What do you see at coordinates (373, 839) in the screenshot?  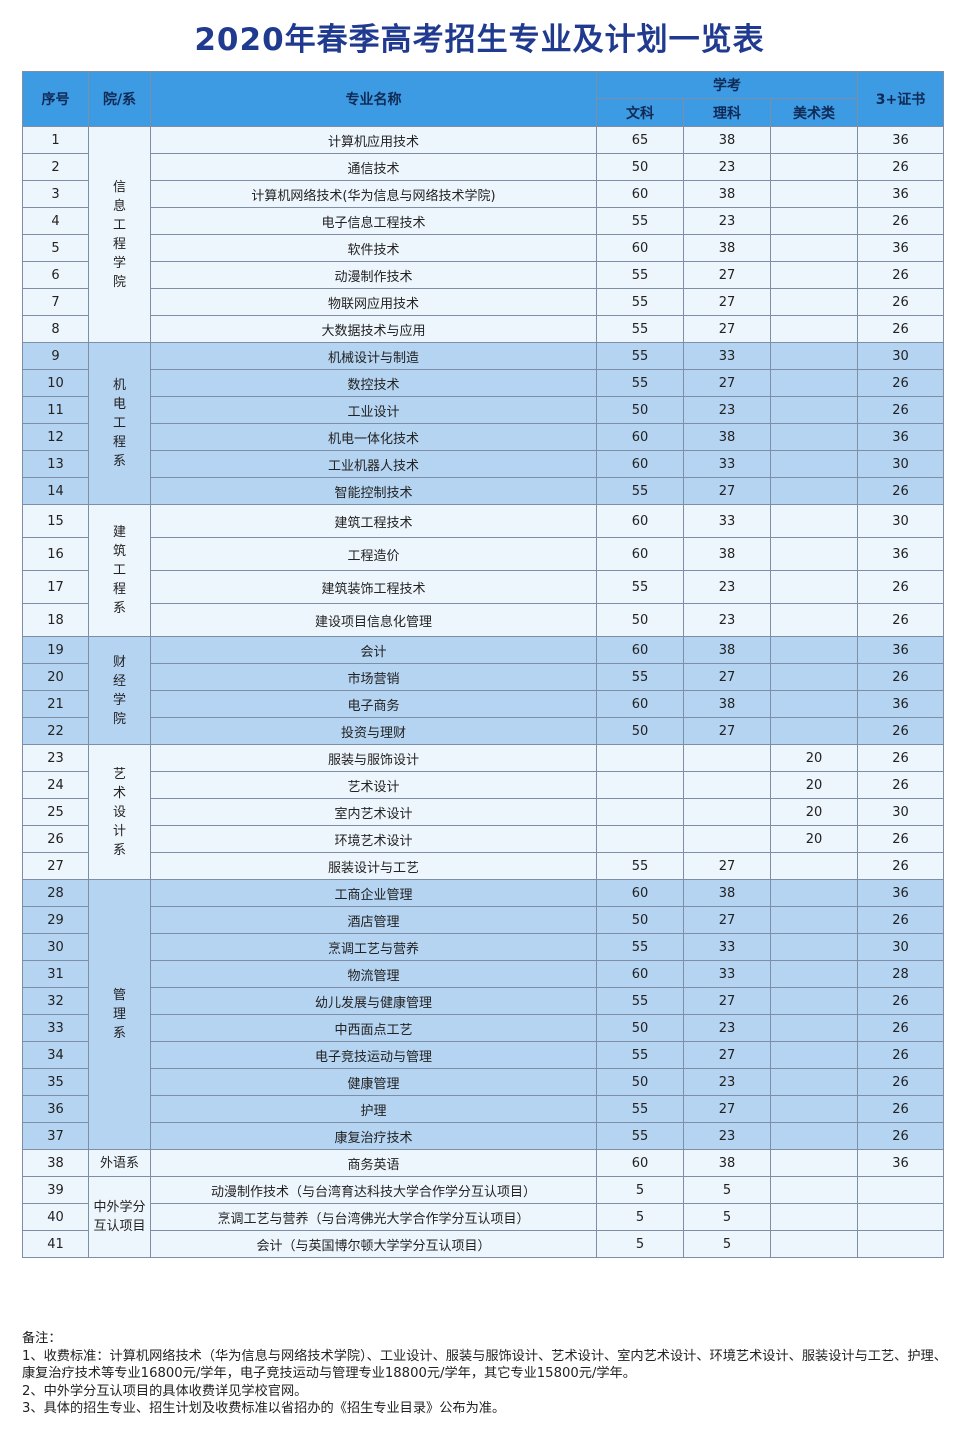 I see `cell-major: 环境艺术设计` at bounding box center [373, 839].